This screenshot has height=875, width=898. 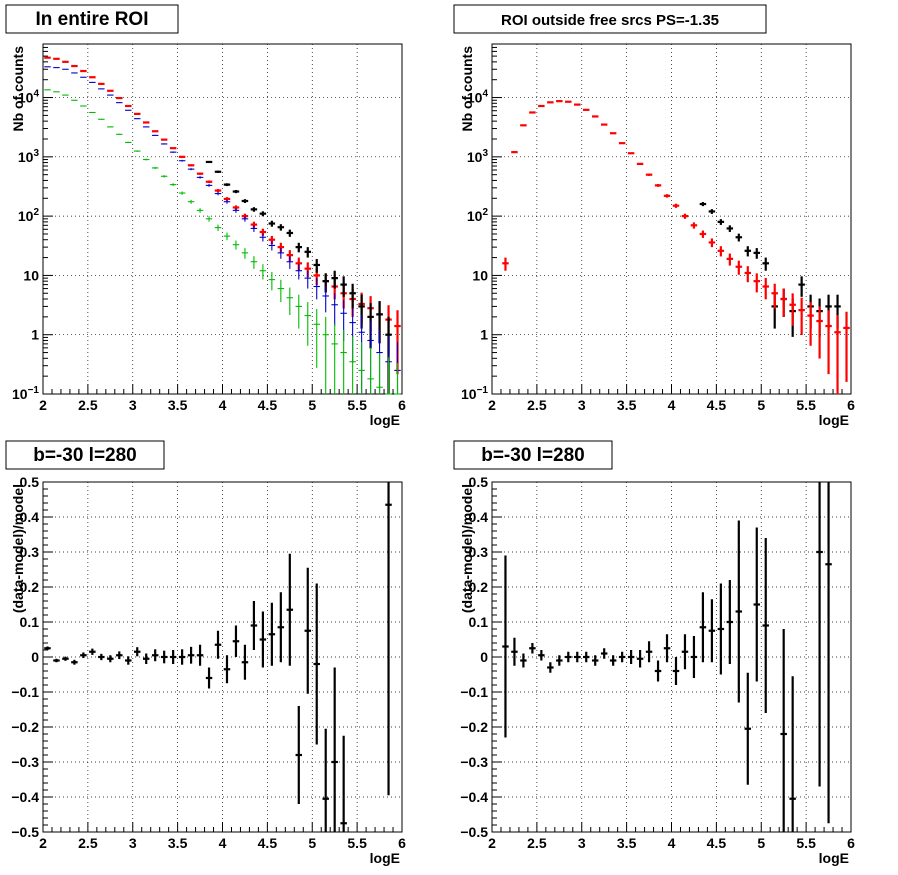 I want to click on x-tick-label: 6, so click(x=851, y=405).